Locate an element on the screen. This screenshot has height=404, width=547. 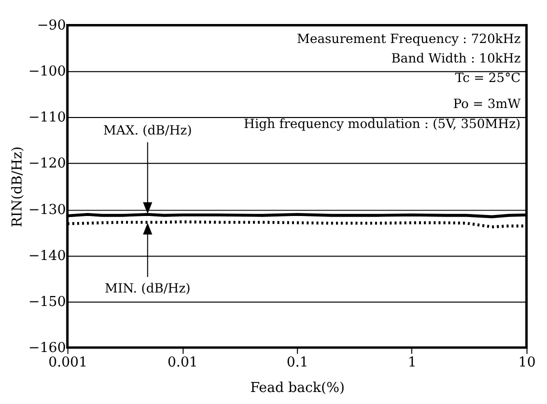
x-tick-label: 1 is located at coordinates (412, 362).